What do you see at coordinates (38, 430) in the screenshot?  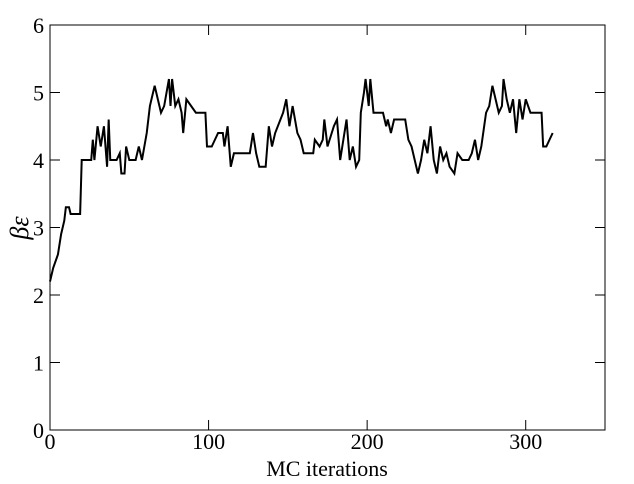 I see `y-tick-label: 0` at bounding box center [38, 430].